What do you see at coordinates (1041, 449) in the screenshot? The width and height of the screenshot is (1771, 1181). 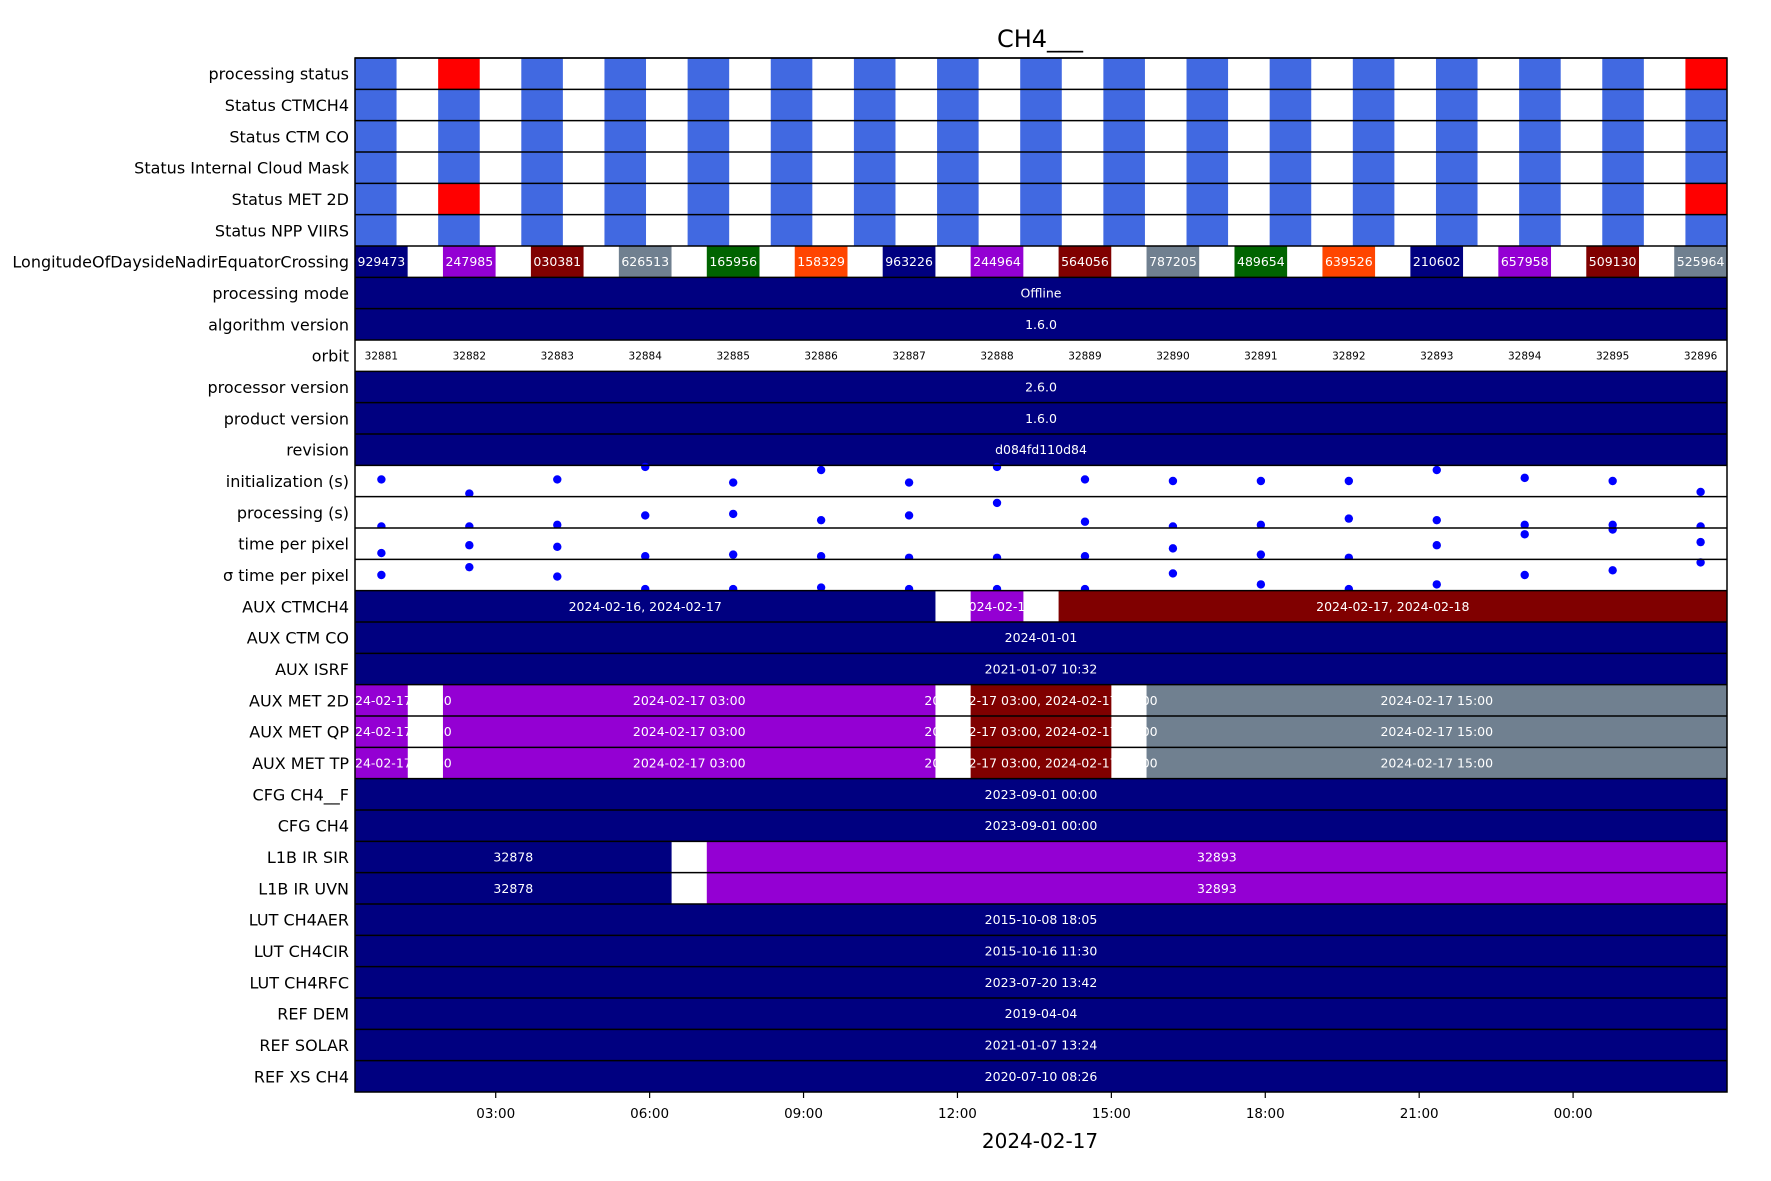 I see `row-revision: d084fd110d84` at bounding box center [1041, 449].